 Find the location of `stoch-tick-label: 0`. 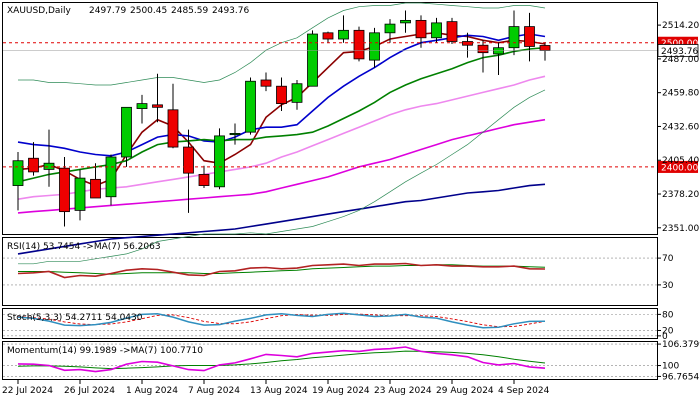

stoch-tick-label: 0 is located at coordinates (665, 337).